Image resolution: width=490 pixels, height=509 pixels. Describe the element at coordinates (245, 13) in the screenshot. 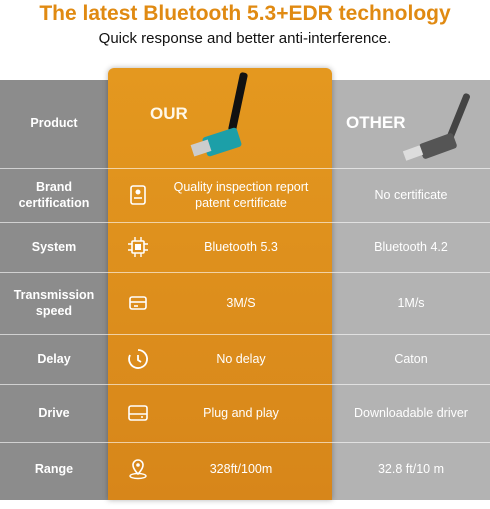

I see `title: The latest Bluetooth 5.3+EDR technology` at that location.